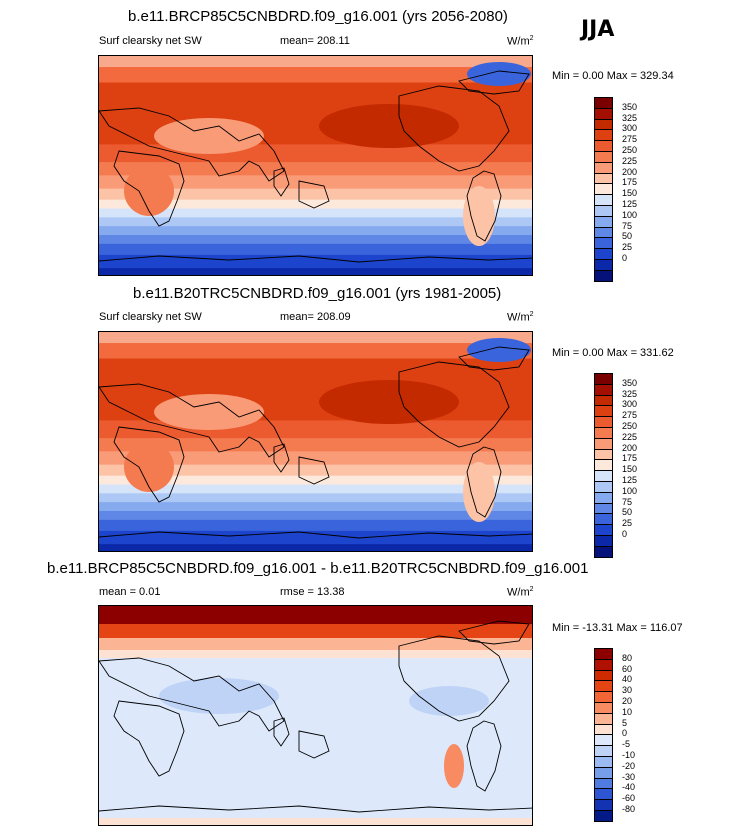 The width and height of the screenshot is (733, 836). Describe the element at coordinates (629, 755) in the screenshot. I see `colorbar-tick-label: -10` at that location.